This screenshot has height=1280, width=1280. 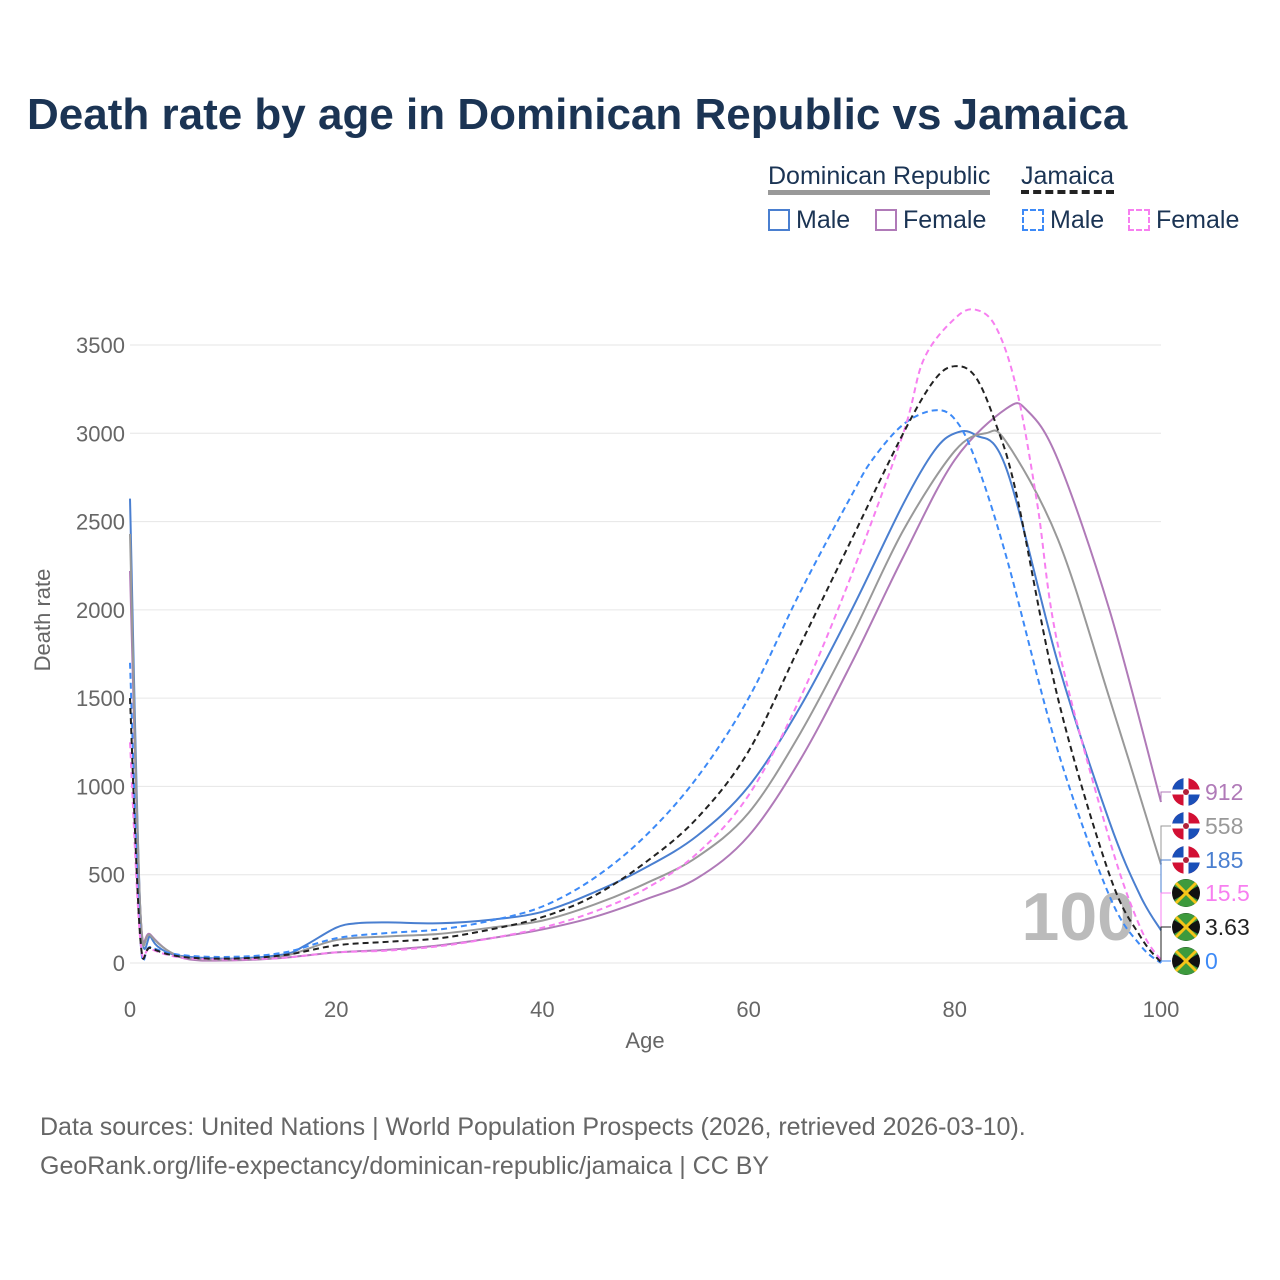 I want to click on legend-group-dr: Dominican Republic, so click(x=879, y=178).